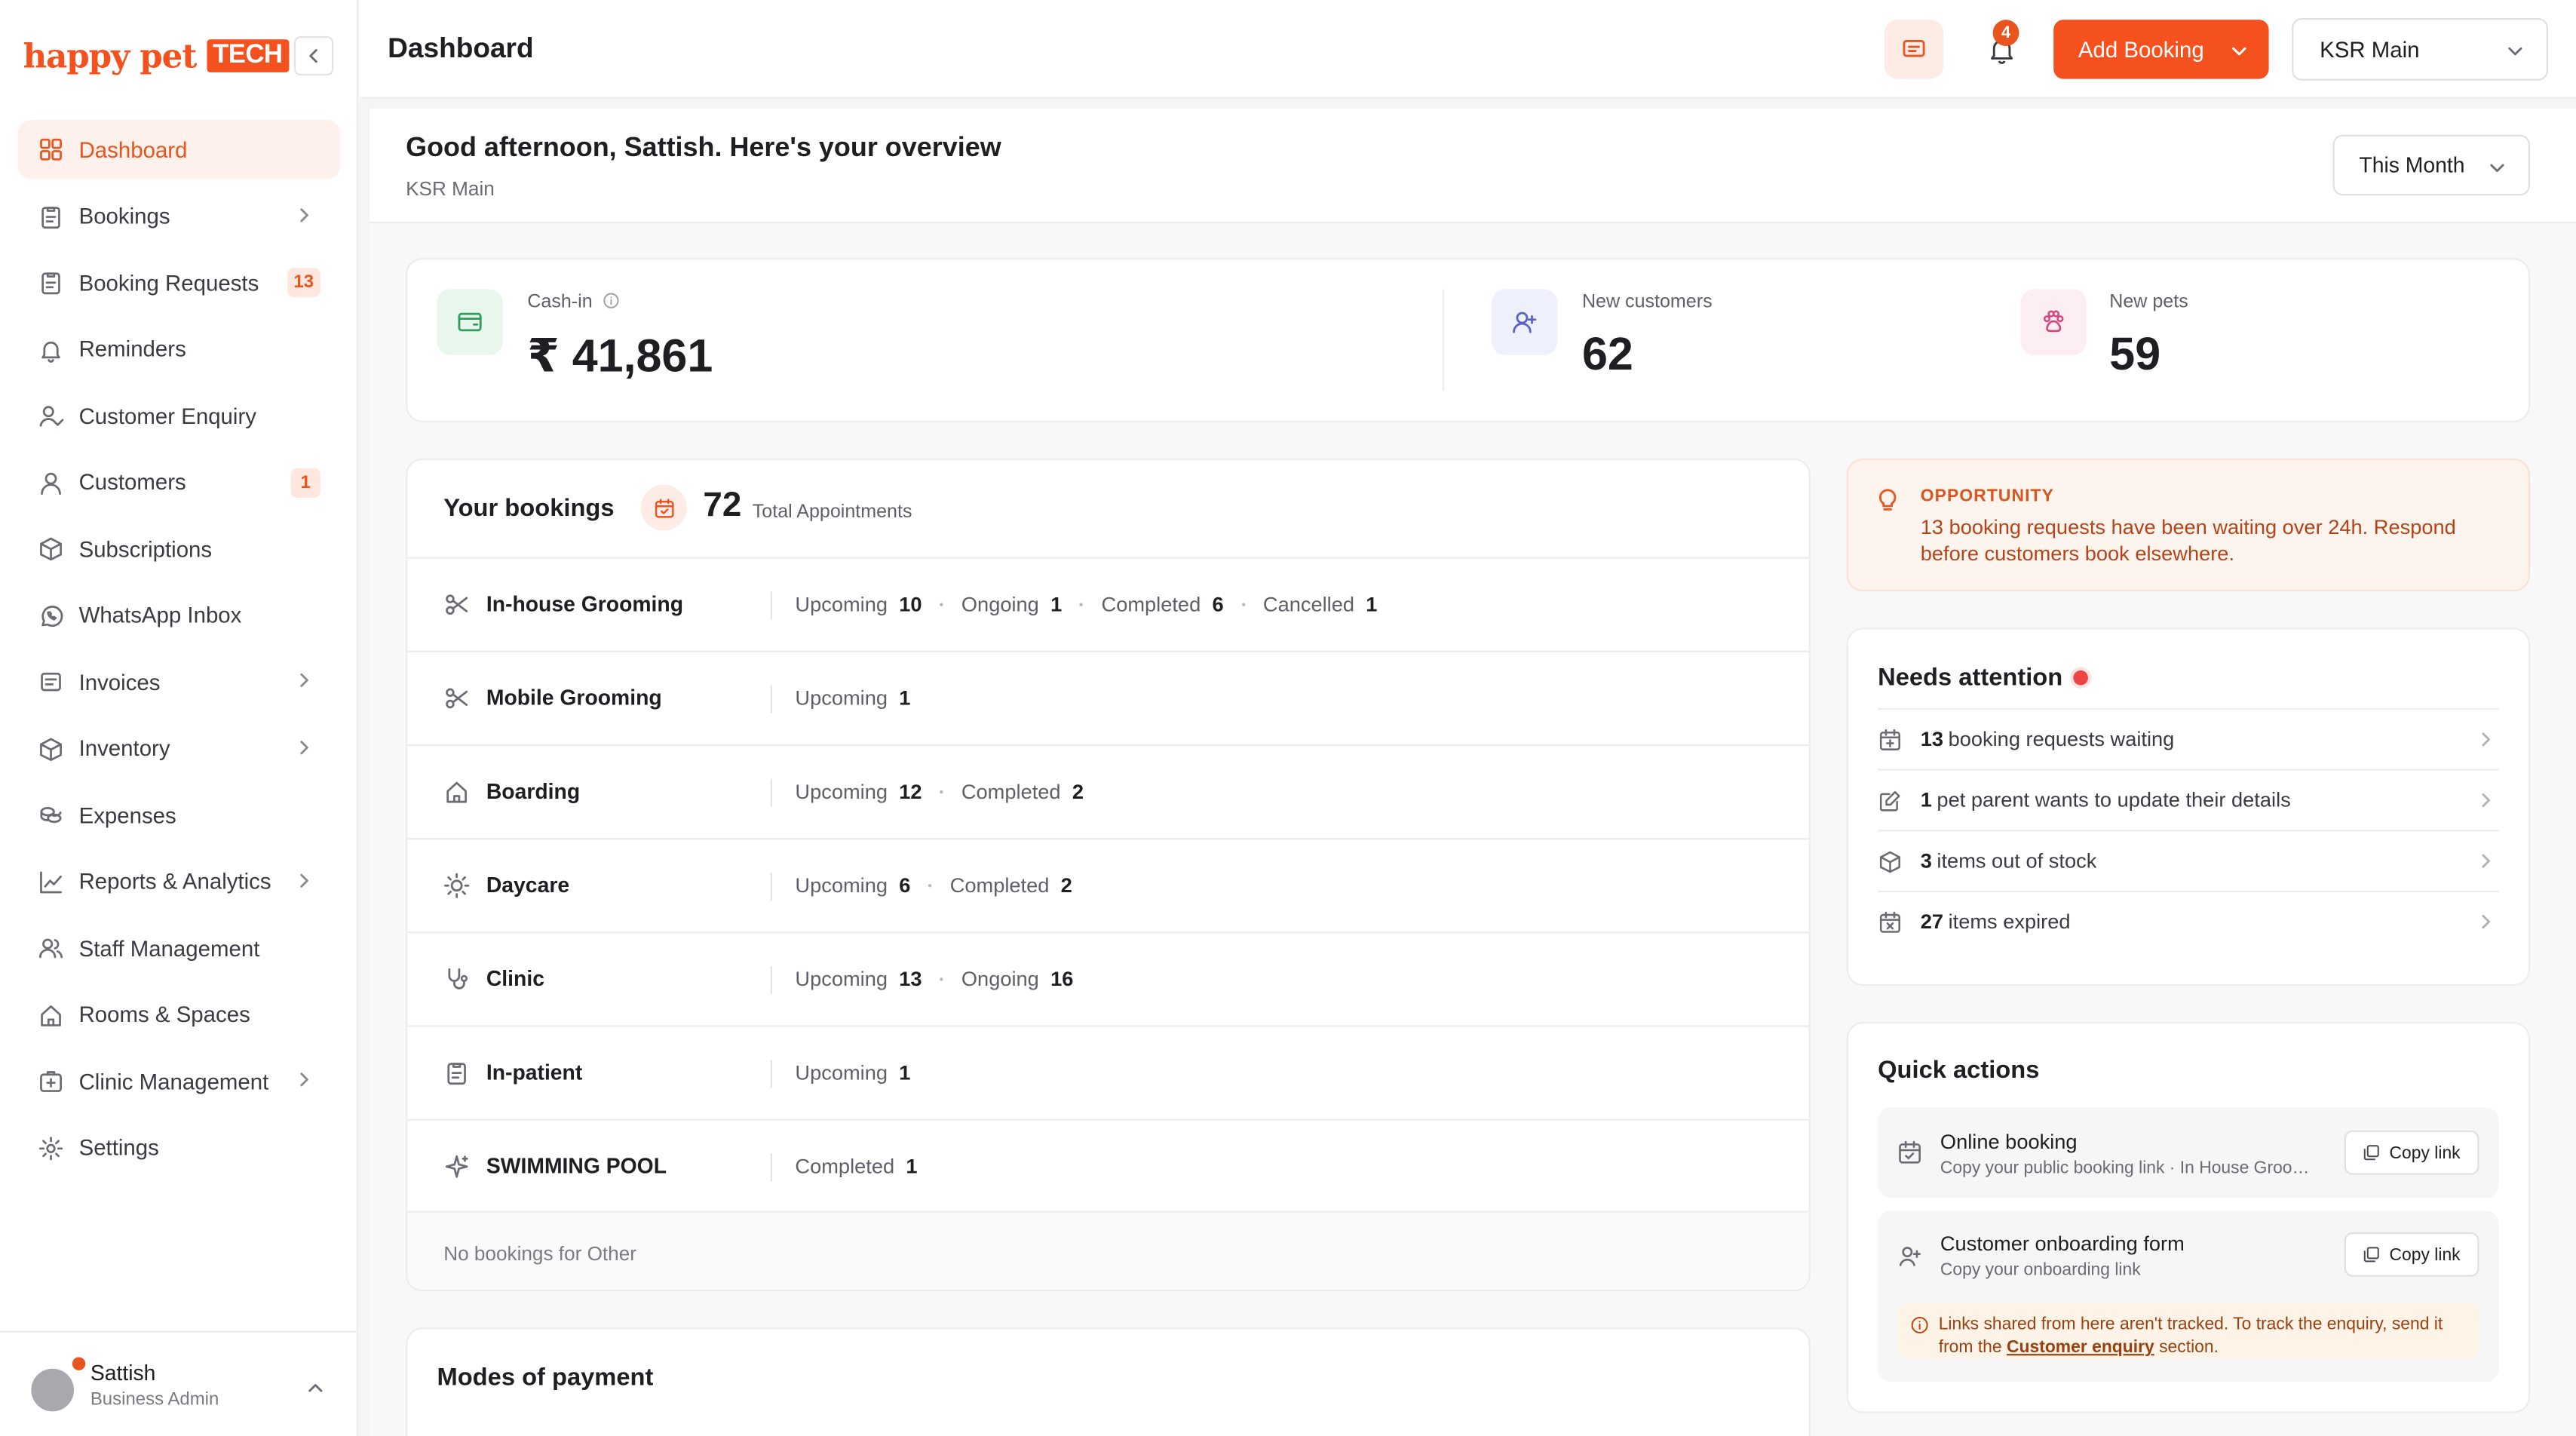 This screenshot has height=1436, width=2576. Describe the element at coordinates (313, 55) in the screenshot. I see `collapse-sidebar-button` at that location.